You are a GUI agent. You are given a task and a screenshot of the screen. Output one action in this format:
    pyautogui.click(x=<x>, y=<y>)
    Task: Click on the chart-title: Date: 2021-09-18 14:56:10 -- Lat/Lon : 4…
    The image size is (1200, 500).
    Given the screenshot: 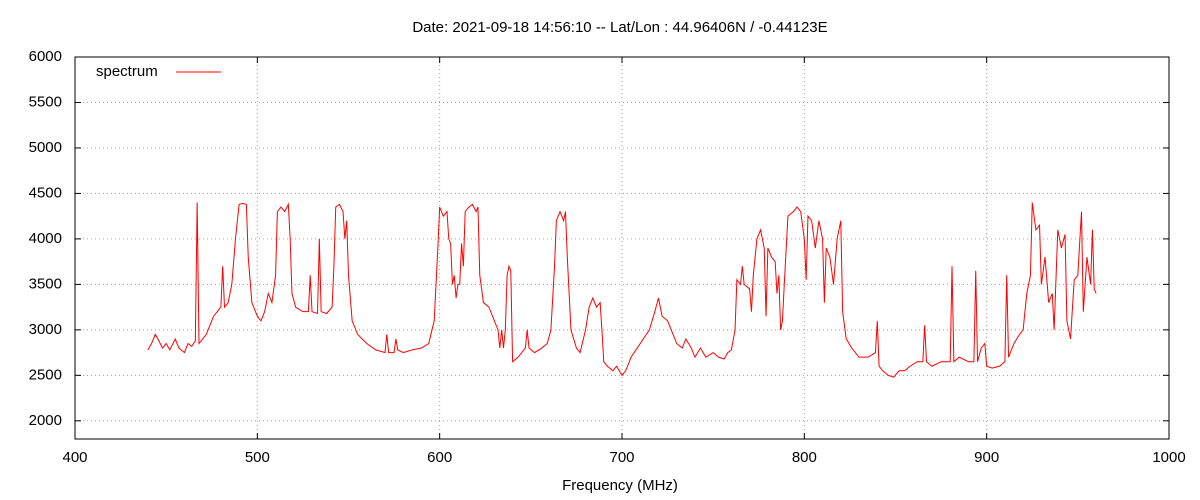 What is the action you would take?
    pyautogui.click(x=619, y=27)
    